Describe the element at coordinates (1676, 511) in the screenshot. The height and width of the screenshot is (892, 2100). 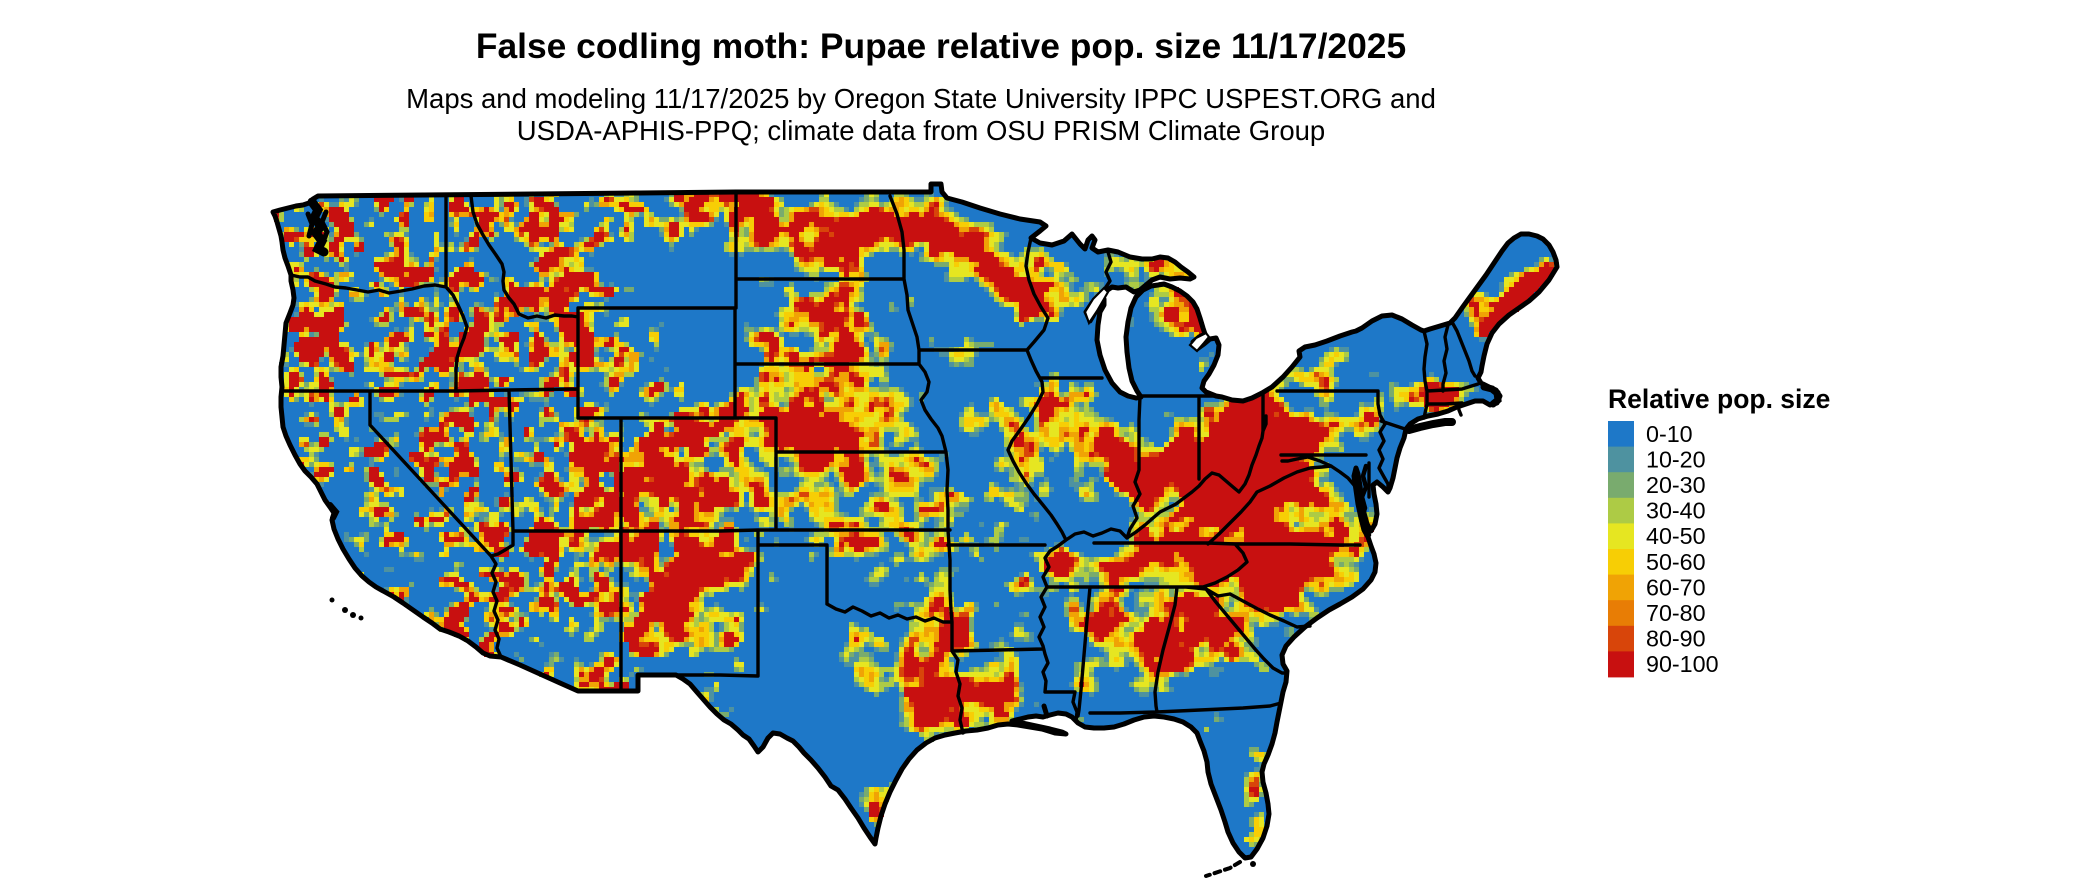
I see `svg-text: 30-40` at that location.